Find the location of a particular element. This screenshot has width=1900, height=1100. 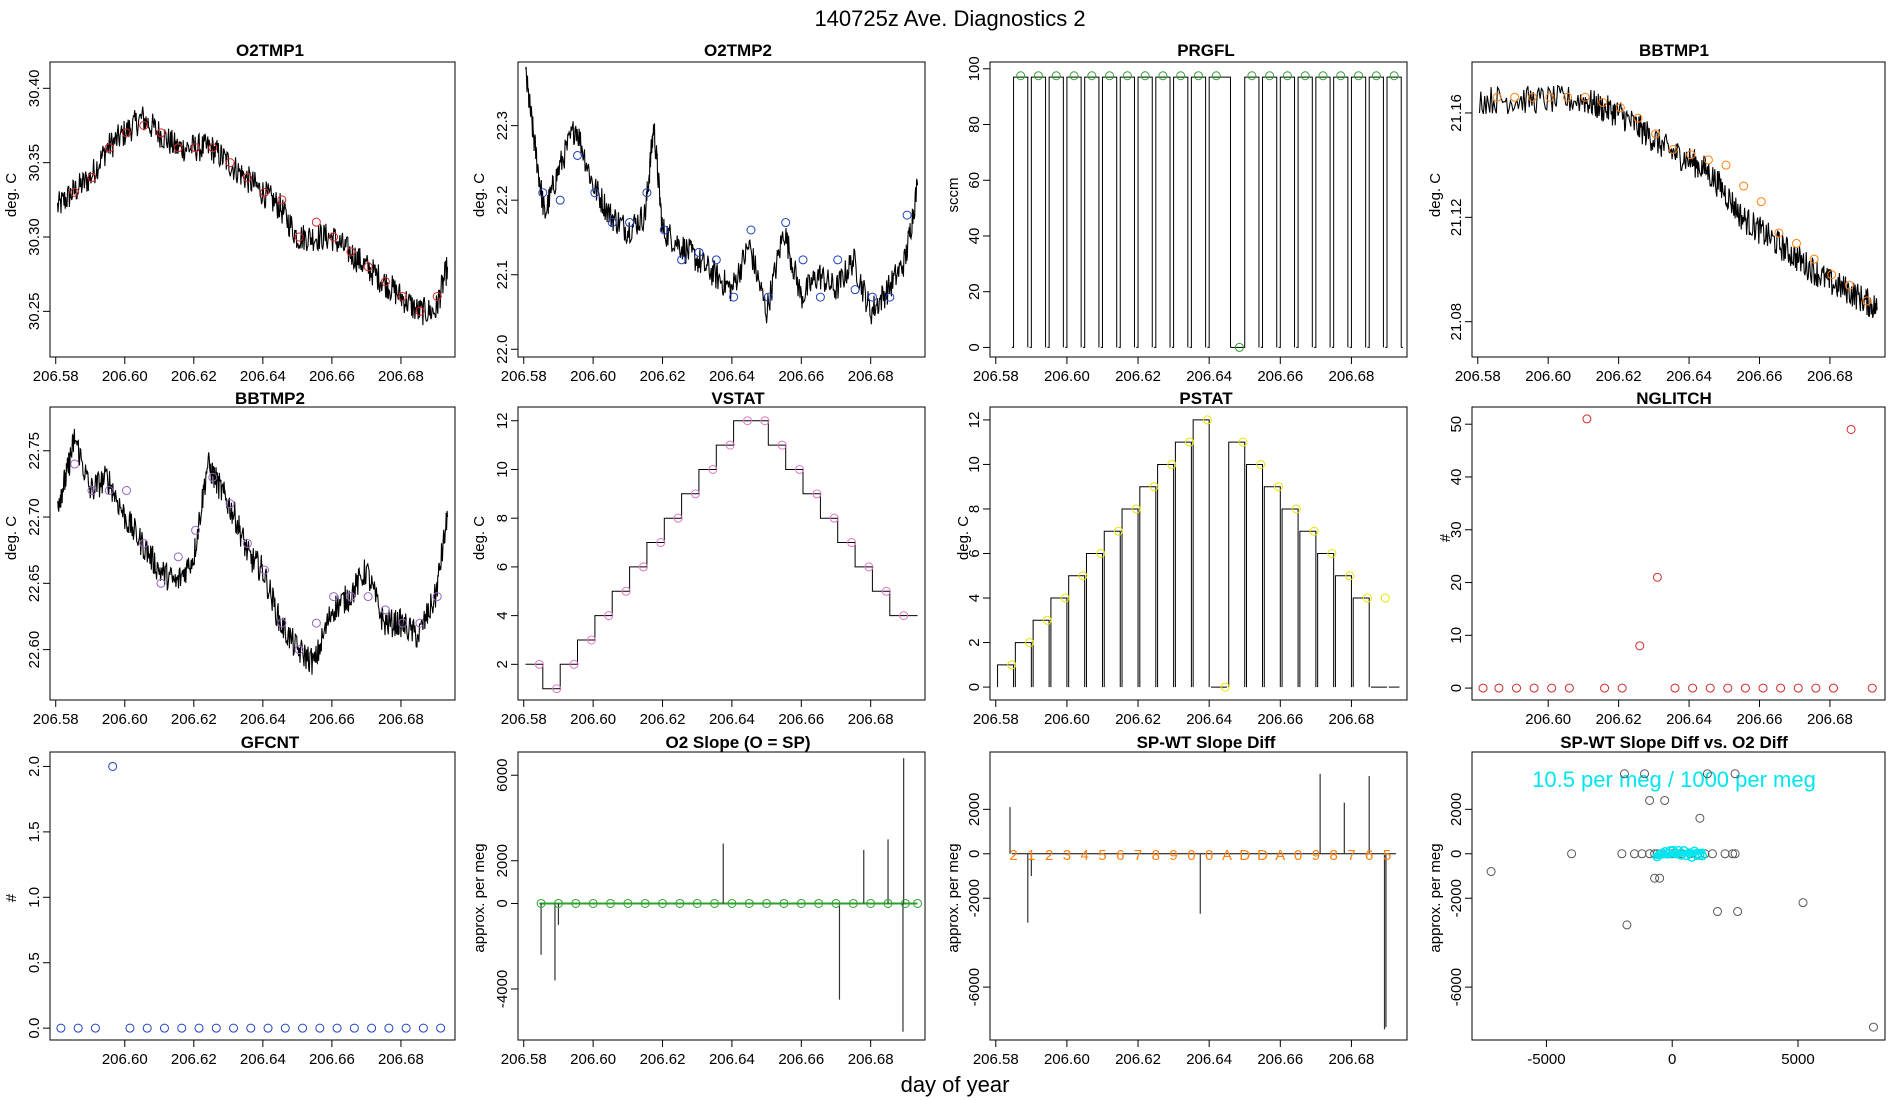

panel-title: SP-WT Slope Diff is located at coordinates (1206, 742).